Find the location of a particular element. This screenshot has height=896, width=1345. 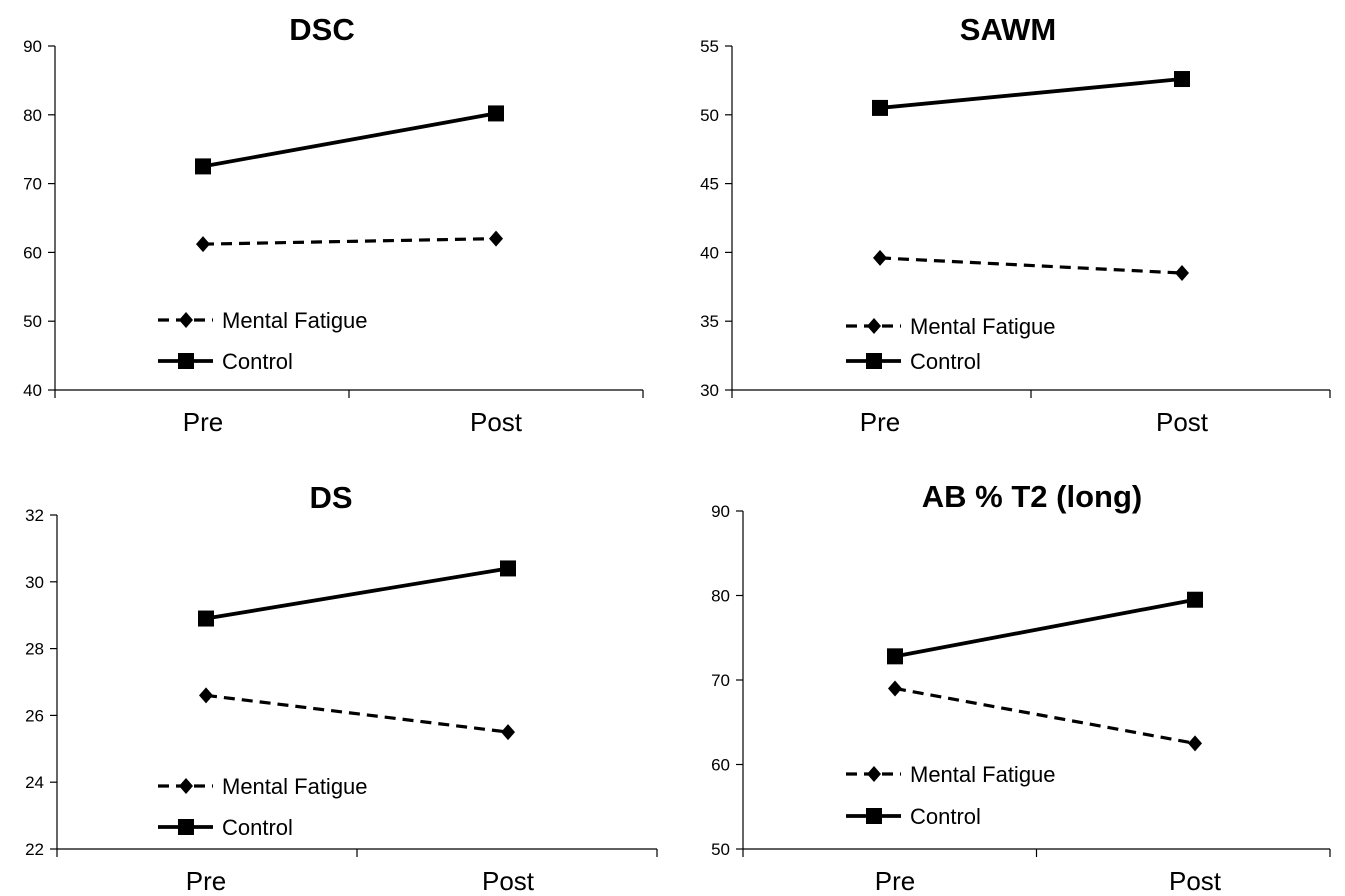

chart-title: DSC is located at coordinates (321, 29).